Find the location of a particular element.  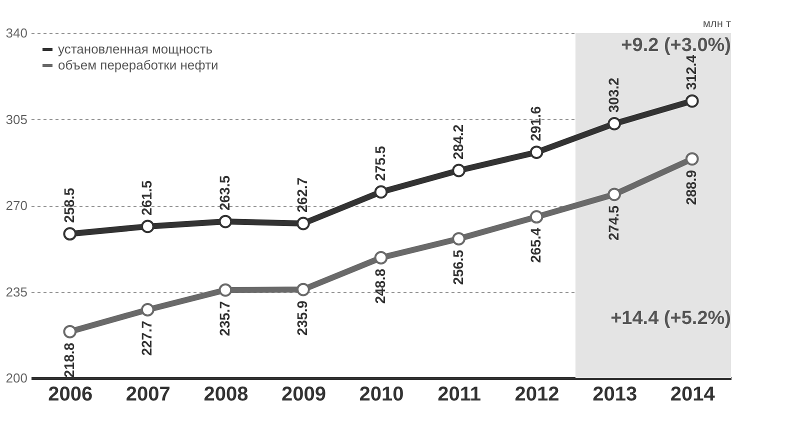

data-label: 248.8 is located at coordinates (380, 286).